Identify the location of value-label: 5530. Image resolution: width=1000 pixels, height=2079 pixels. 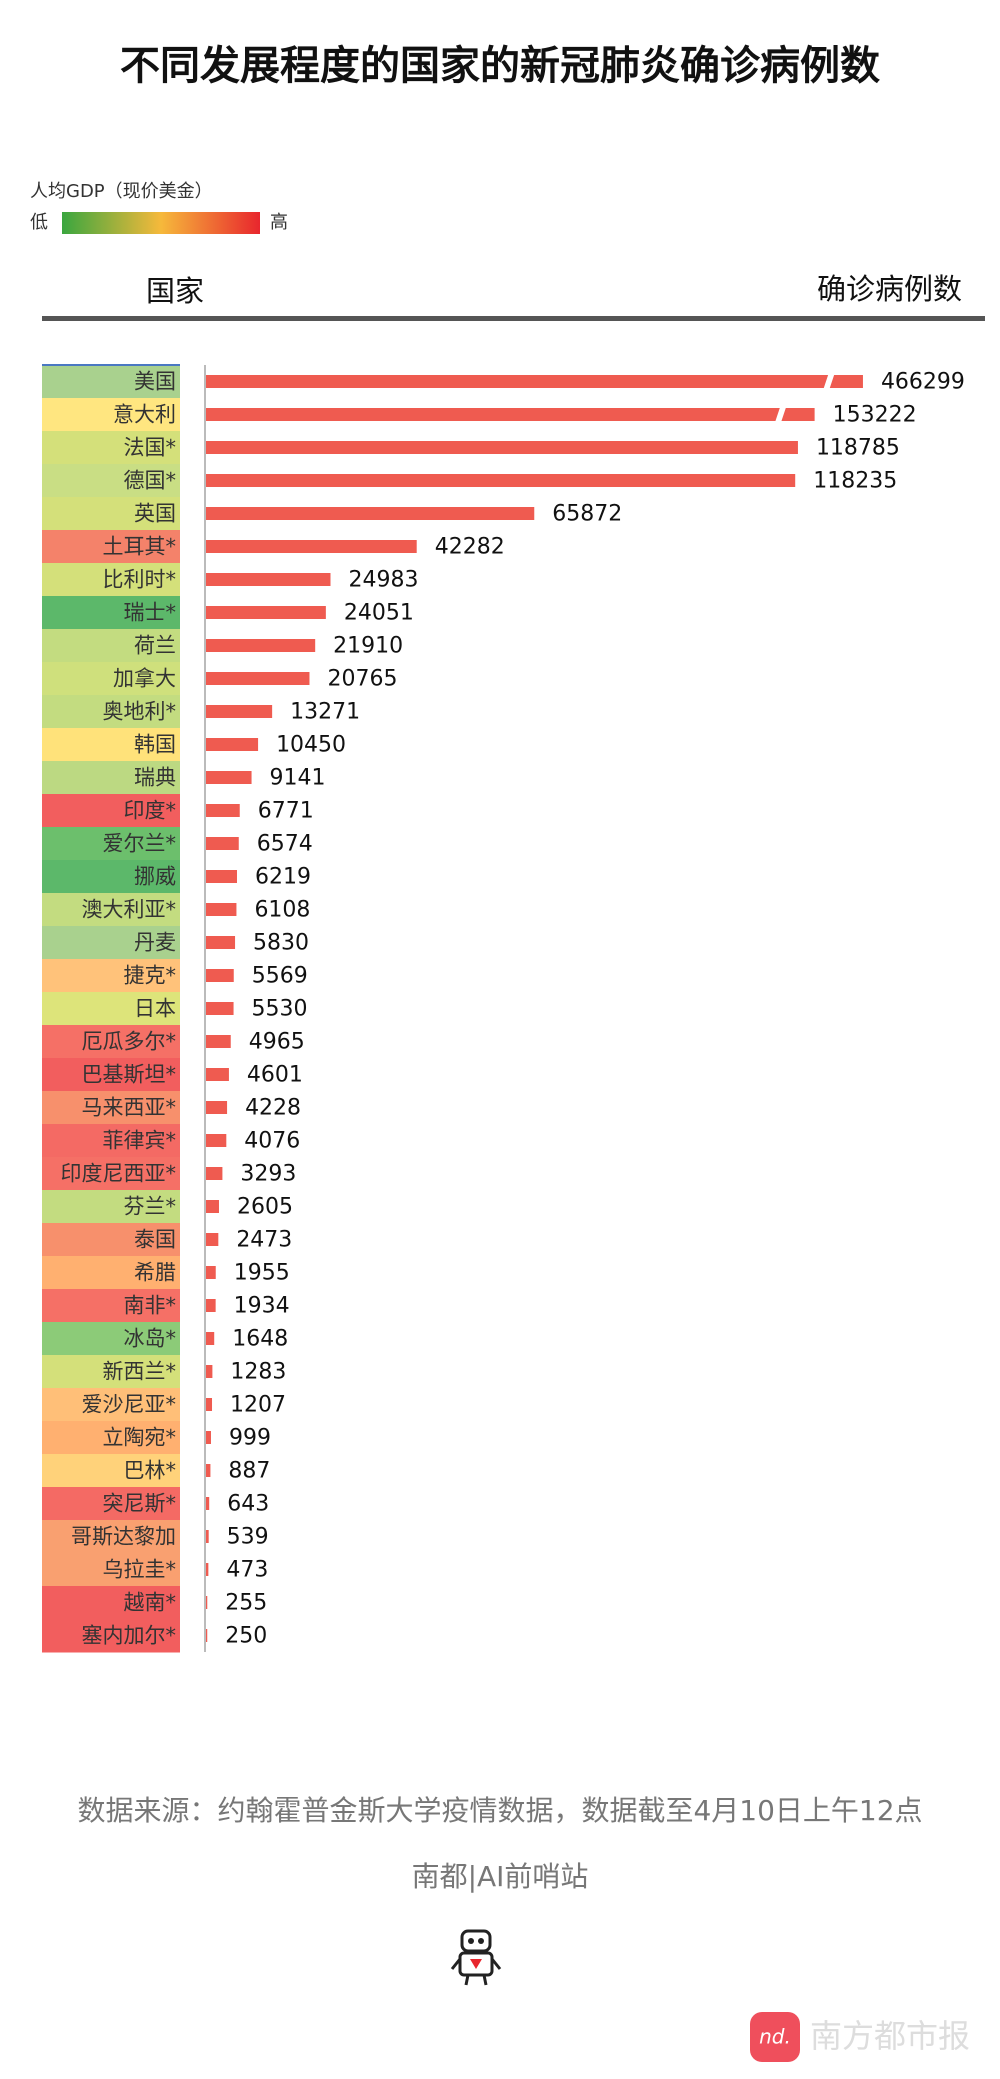
(280, 1009).